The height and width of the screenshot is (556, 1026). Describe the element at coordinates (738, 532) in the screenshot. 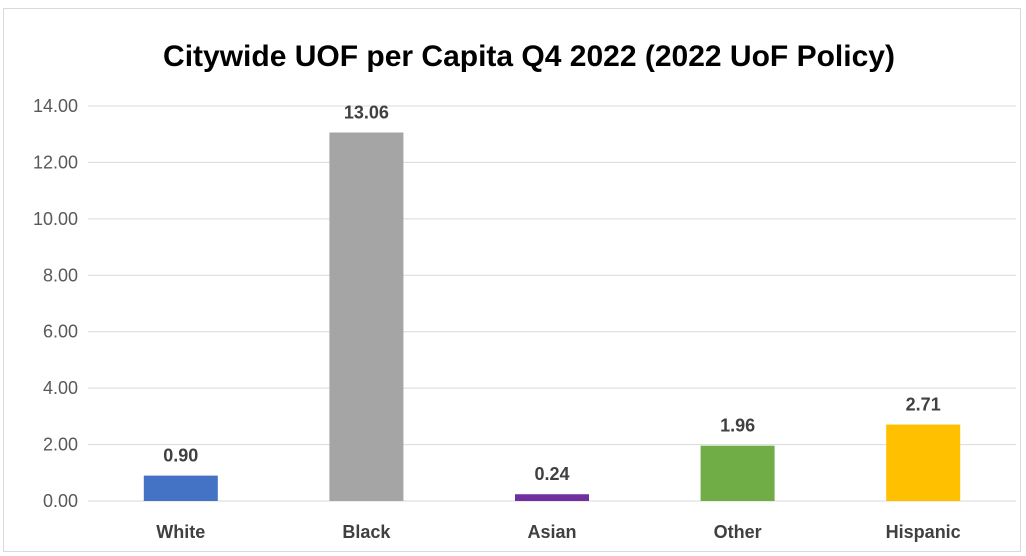

I see `category-label-other: Other` at that location.